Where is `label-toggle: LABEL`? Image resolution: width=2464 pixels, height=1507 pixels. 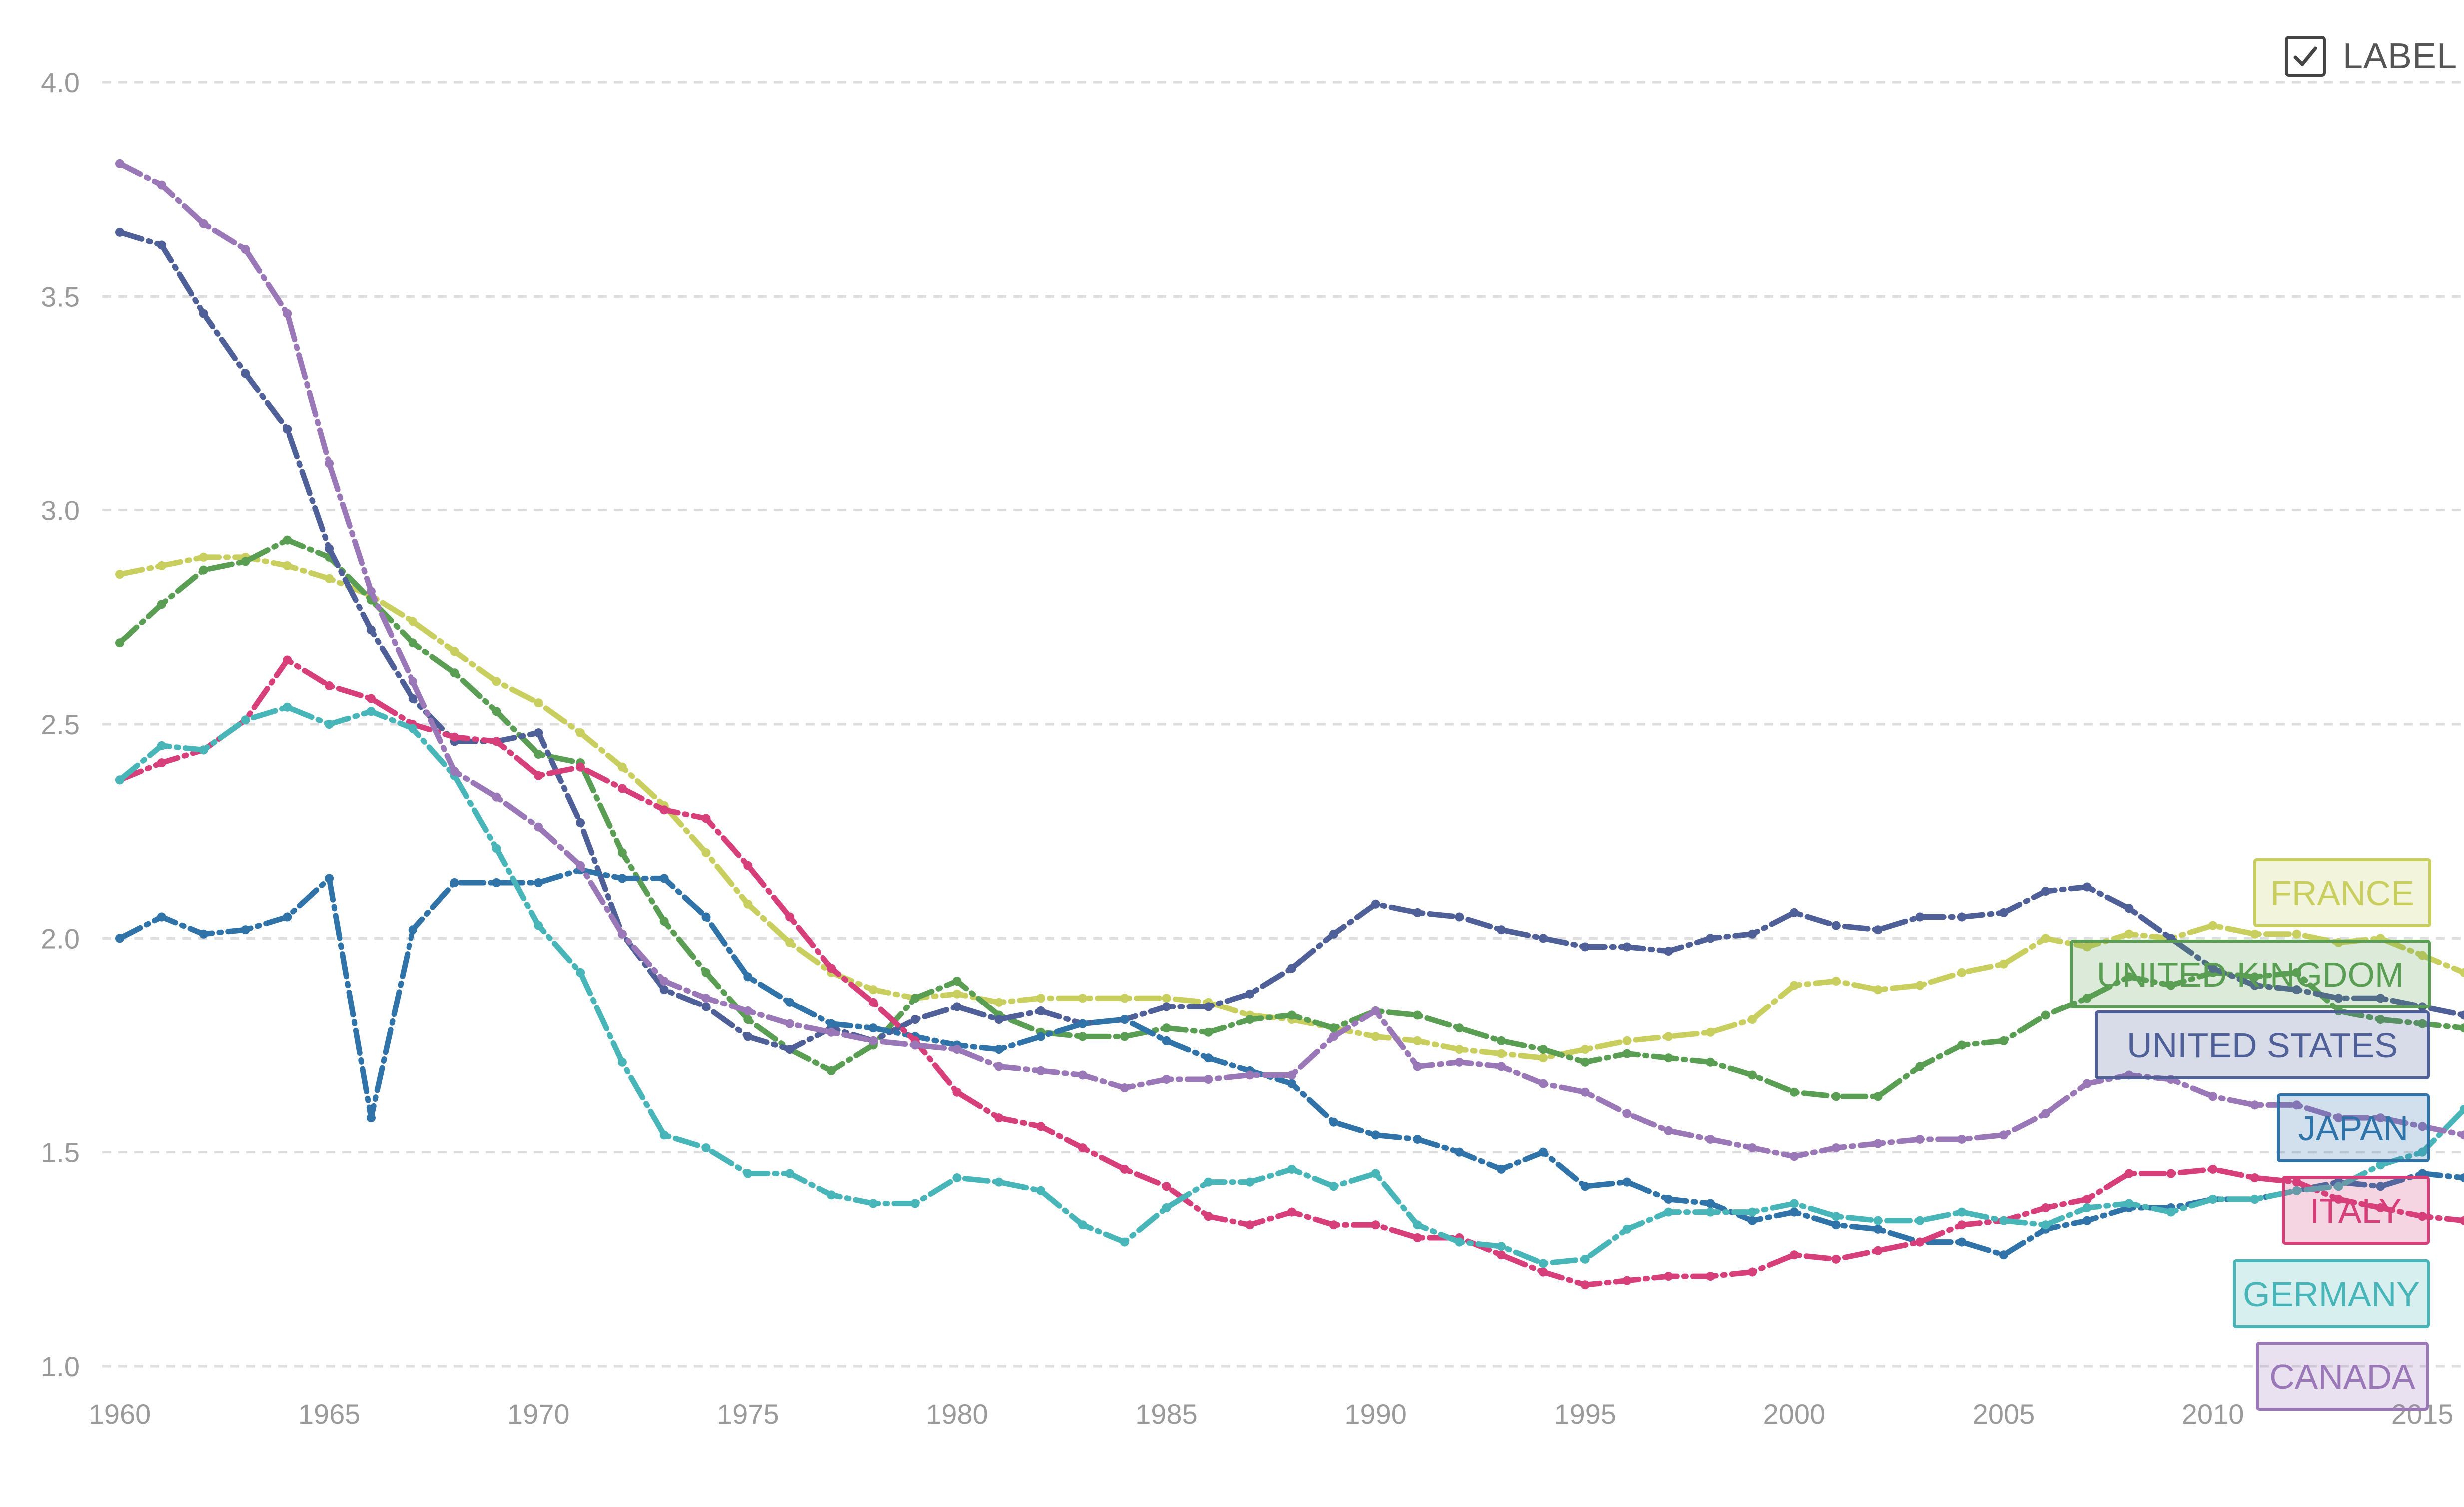 label-toggle: LABEL is located at coordinates (2370, 56).